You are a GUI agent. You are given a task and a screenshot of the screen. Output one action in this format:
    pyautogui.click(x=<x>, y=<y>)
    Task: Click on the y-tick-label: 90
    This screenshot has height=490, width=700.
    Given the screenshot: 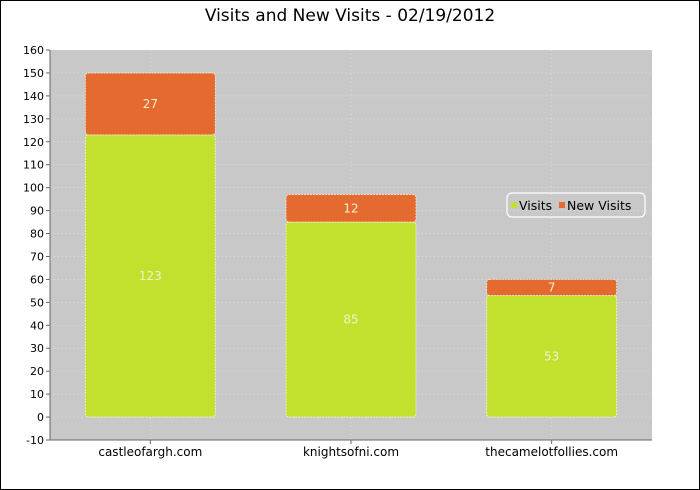 What is the action you would take?
    pyautogui.click(x=37, y=211)
    